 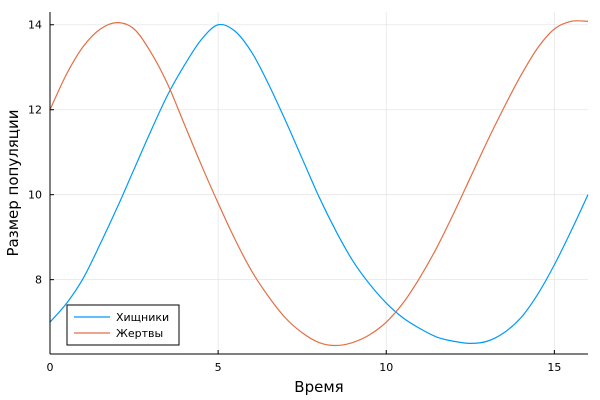 I want to click on legend: Хищники Жертвы, so click(x=123, y=325).